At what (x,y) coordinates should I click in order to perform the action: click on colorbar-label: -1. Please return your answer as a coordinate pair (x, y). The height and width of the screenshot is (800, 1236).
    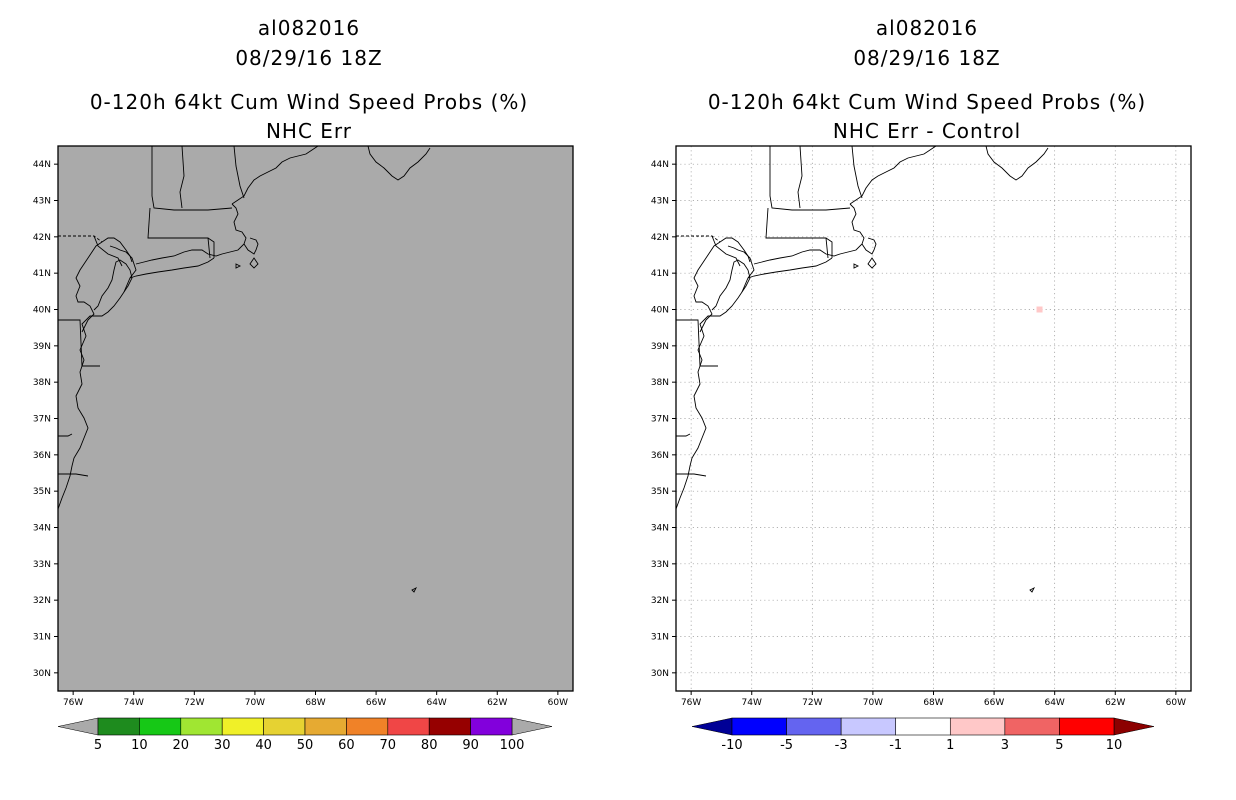
    Looking at the image, I should click on (895, 745).